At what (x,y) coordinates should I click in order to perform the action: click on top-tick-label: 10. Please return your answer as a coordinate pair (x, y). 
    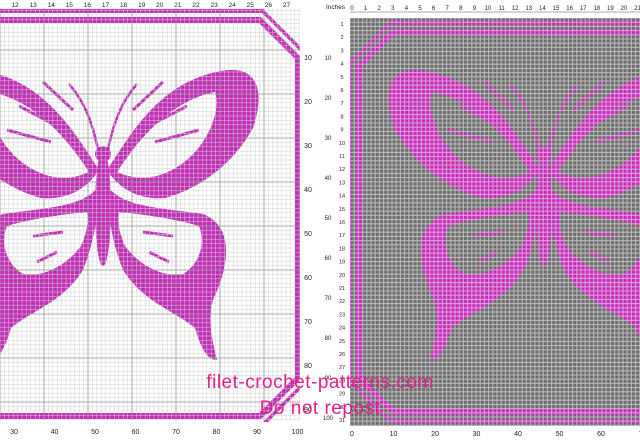
    Looking at the image, I should click on (488, 9).